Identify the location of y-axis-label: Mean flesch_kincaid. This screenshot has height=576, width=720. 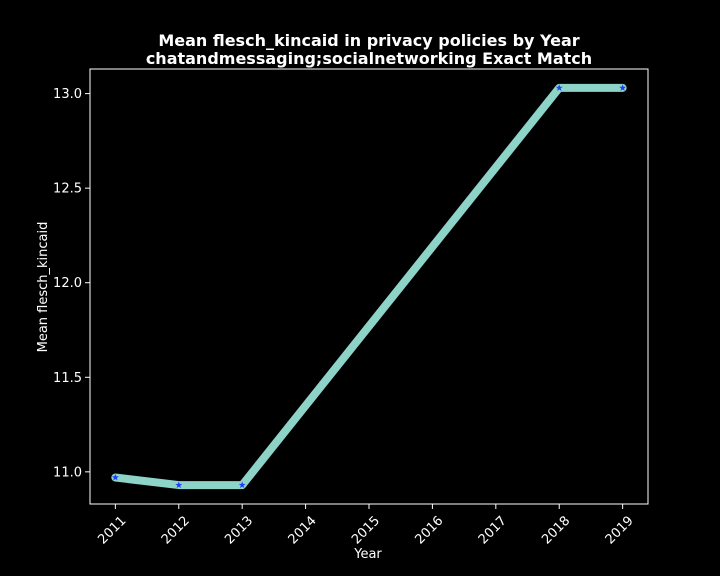
(43, 287).